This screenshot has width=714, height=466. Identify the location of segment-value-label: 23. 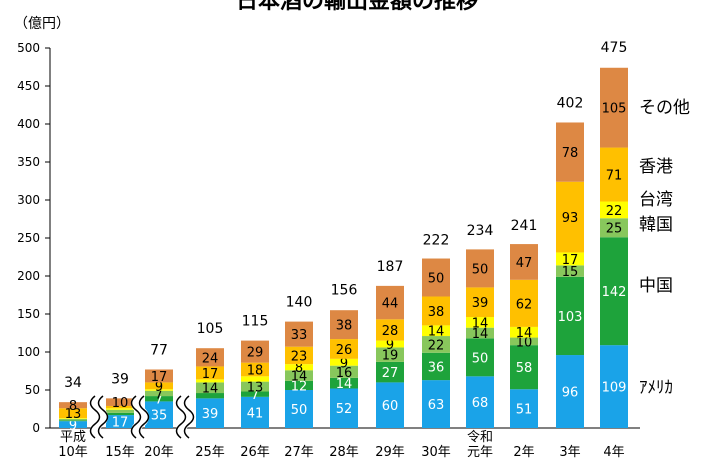
(299, 356).